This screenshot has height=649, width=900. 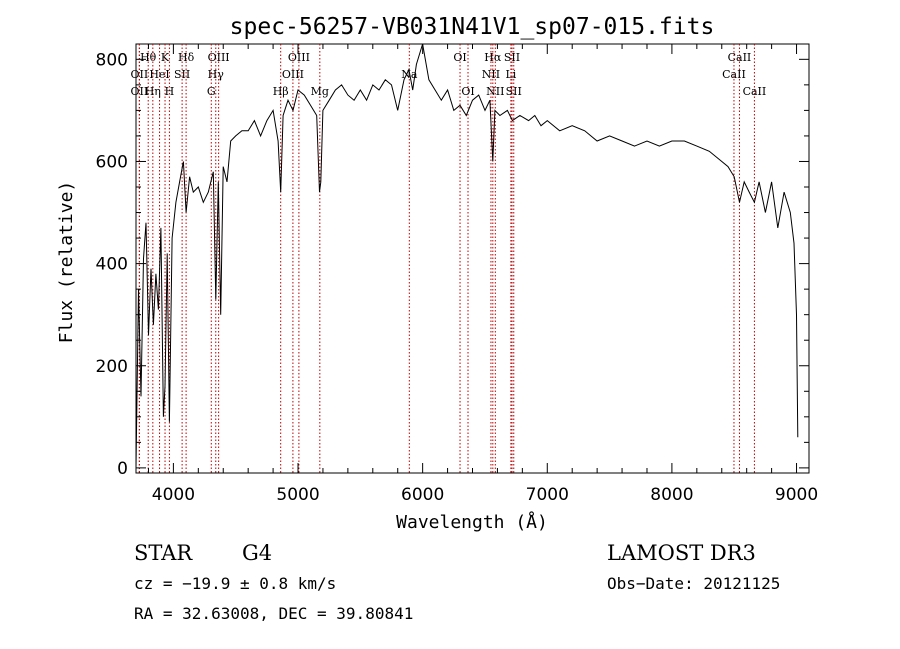 I want to click on y-tick-label: 600, so click(x=112, y=162).